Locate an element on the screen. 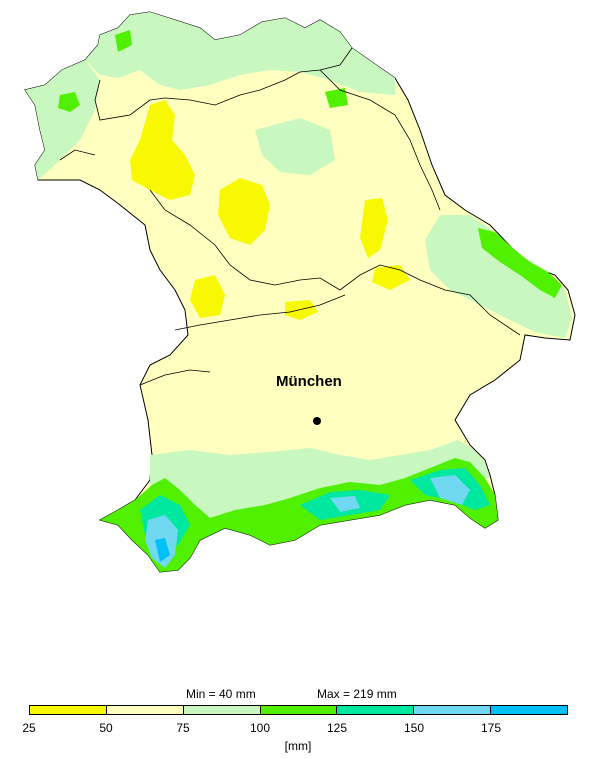  zone-25-50-west is located at coordinates (162, 150).